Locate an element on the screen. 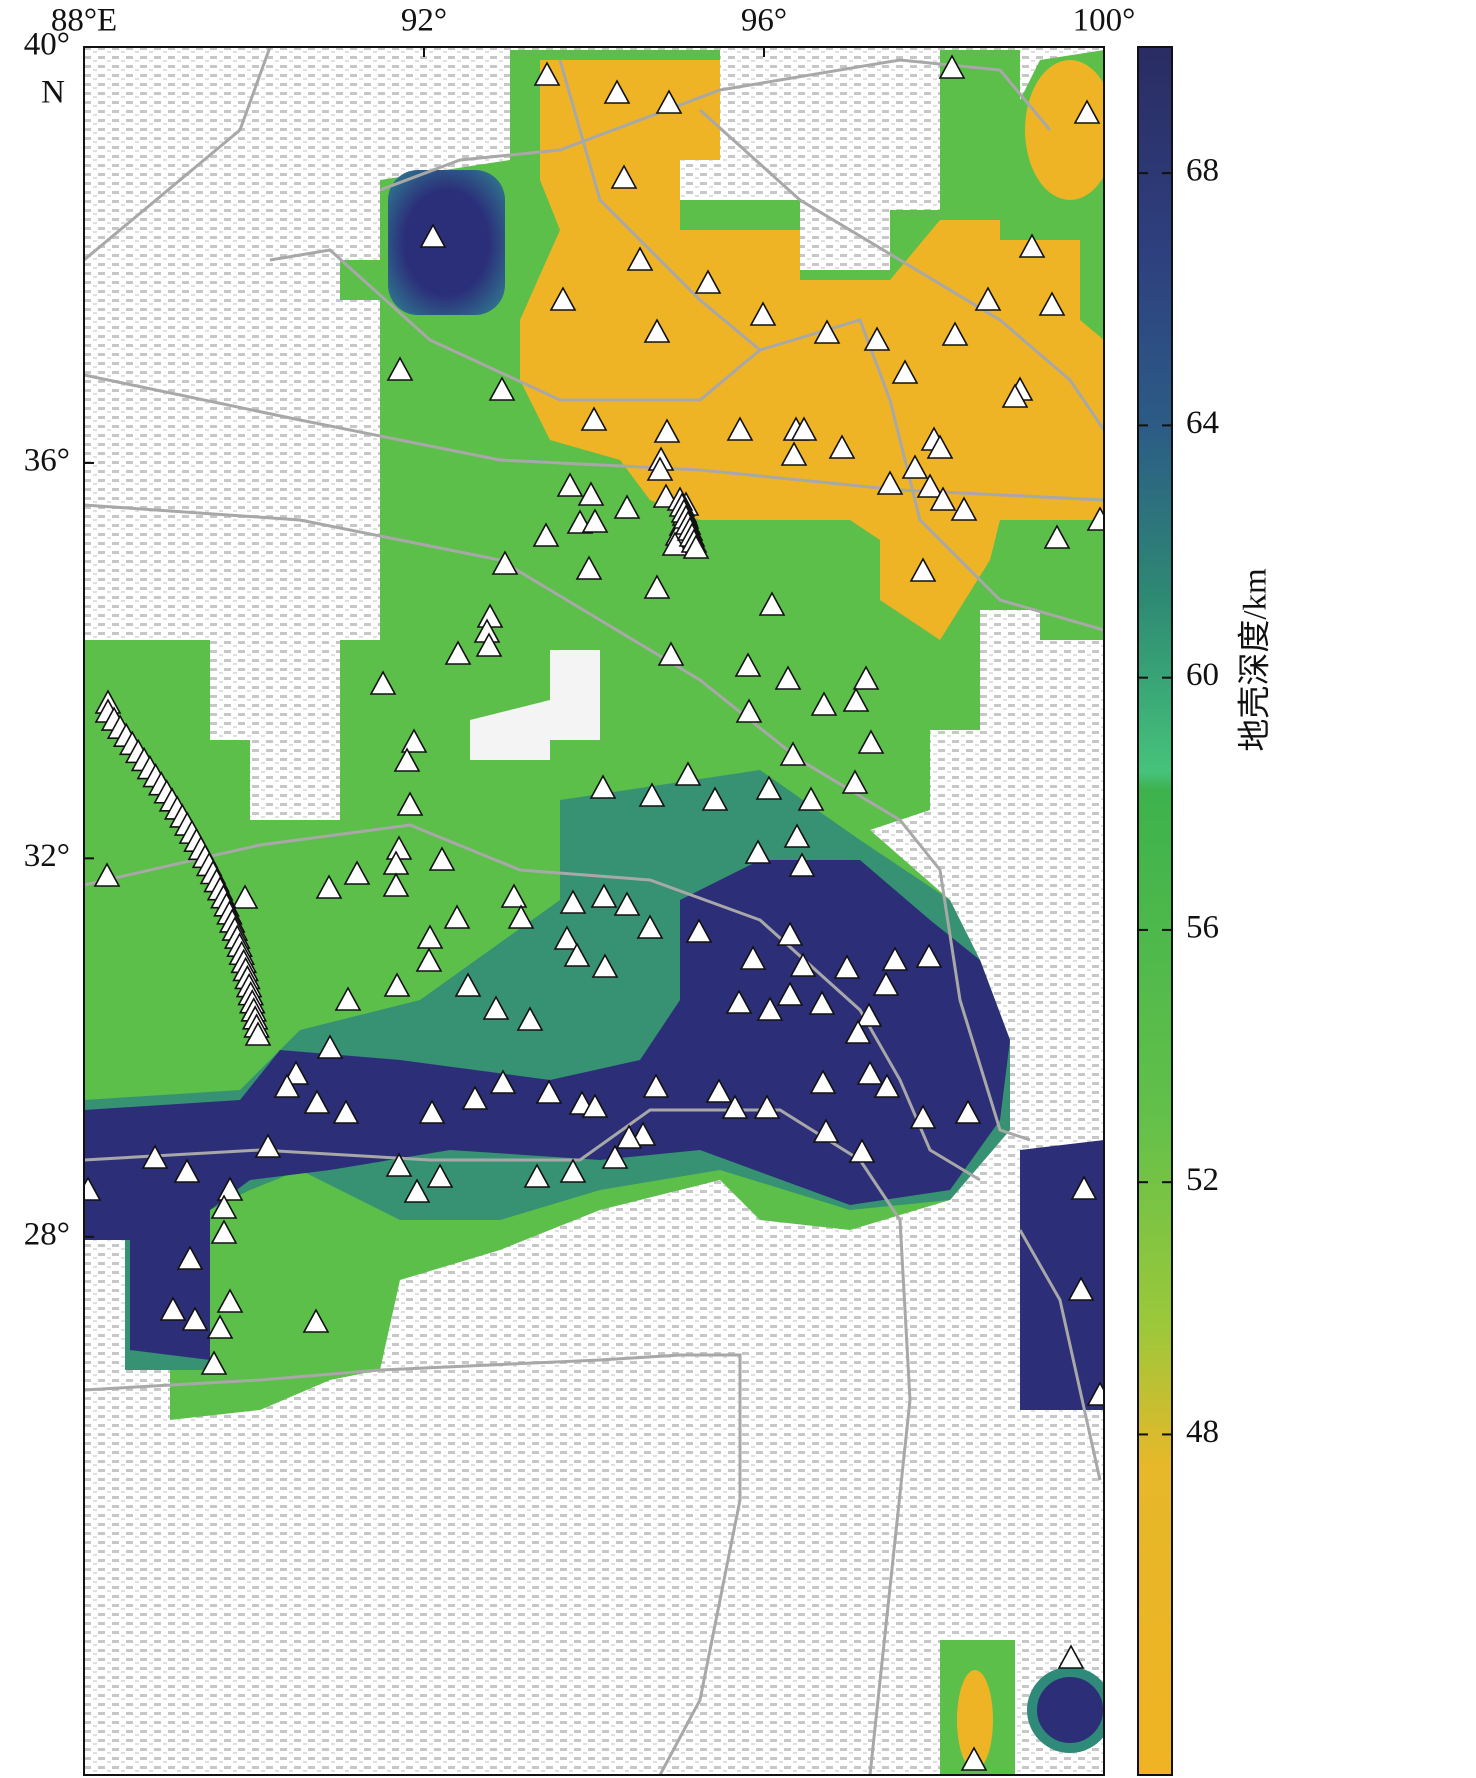 Image resolution: width=1476 pixels, height=1778 pixels. y-tick-label: 40° is located at coordinates (47, 45).